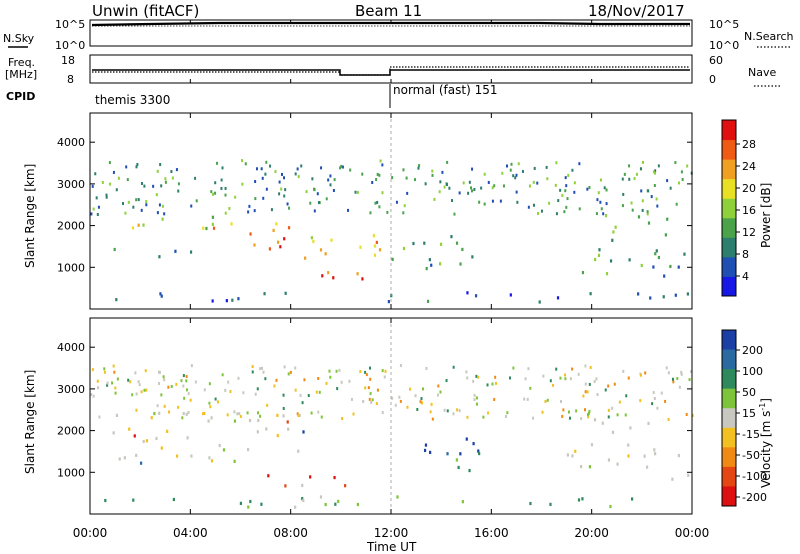  Describe the element at coordinates (19, 38) in the screenshot. I see `sky-left-label: N.Sky` at that location.